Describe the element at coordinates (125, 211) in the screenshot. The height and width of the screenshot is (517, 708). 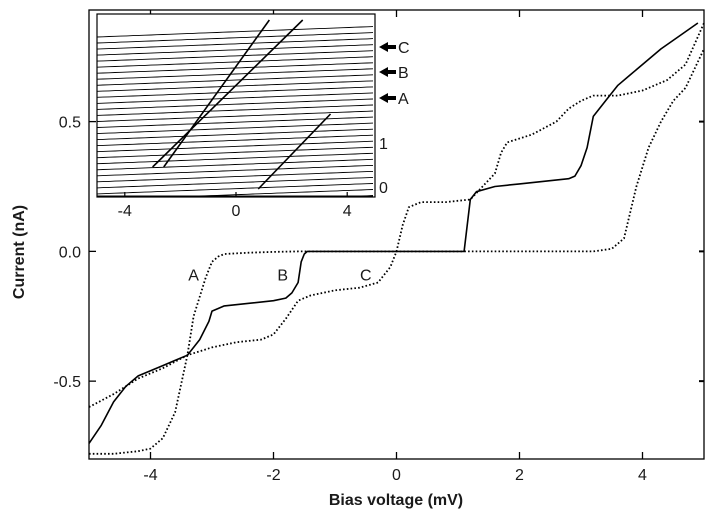
I see `inset-x-tick-label: -4` at that location.